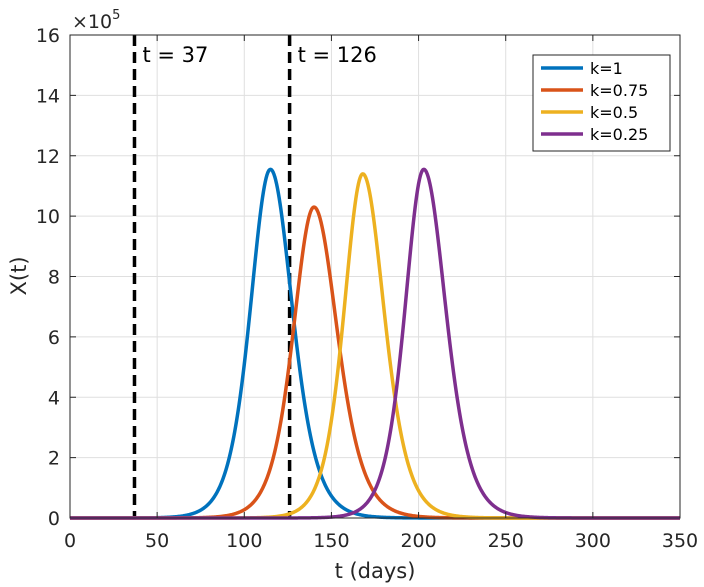 The width and height of the screenshot is (704, 587). Describe the element at coordinates (48, 96) in the screenshot. I see `y-tick-label: 14` at that location.